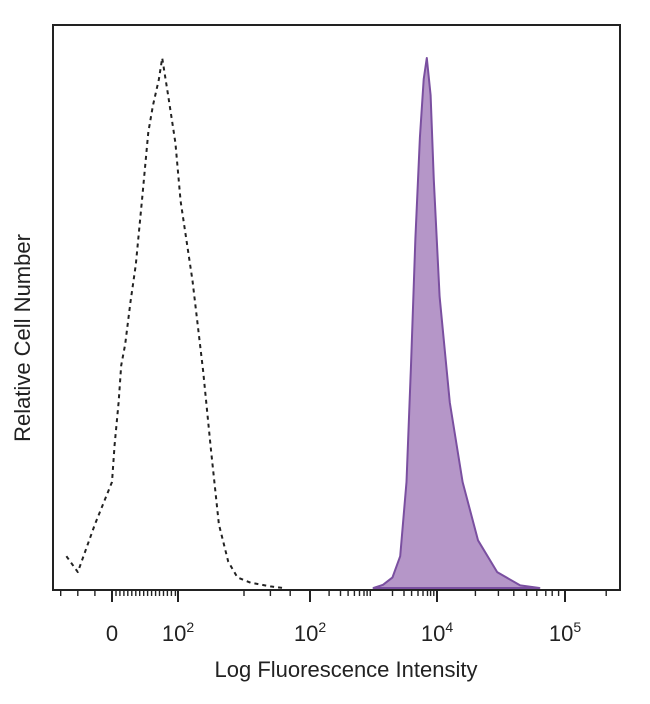  I want to click on x-tick-label: 10⁴, so click(437, 632).